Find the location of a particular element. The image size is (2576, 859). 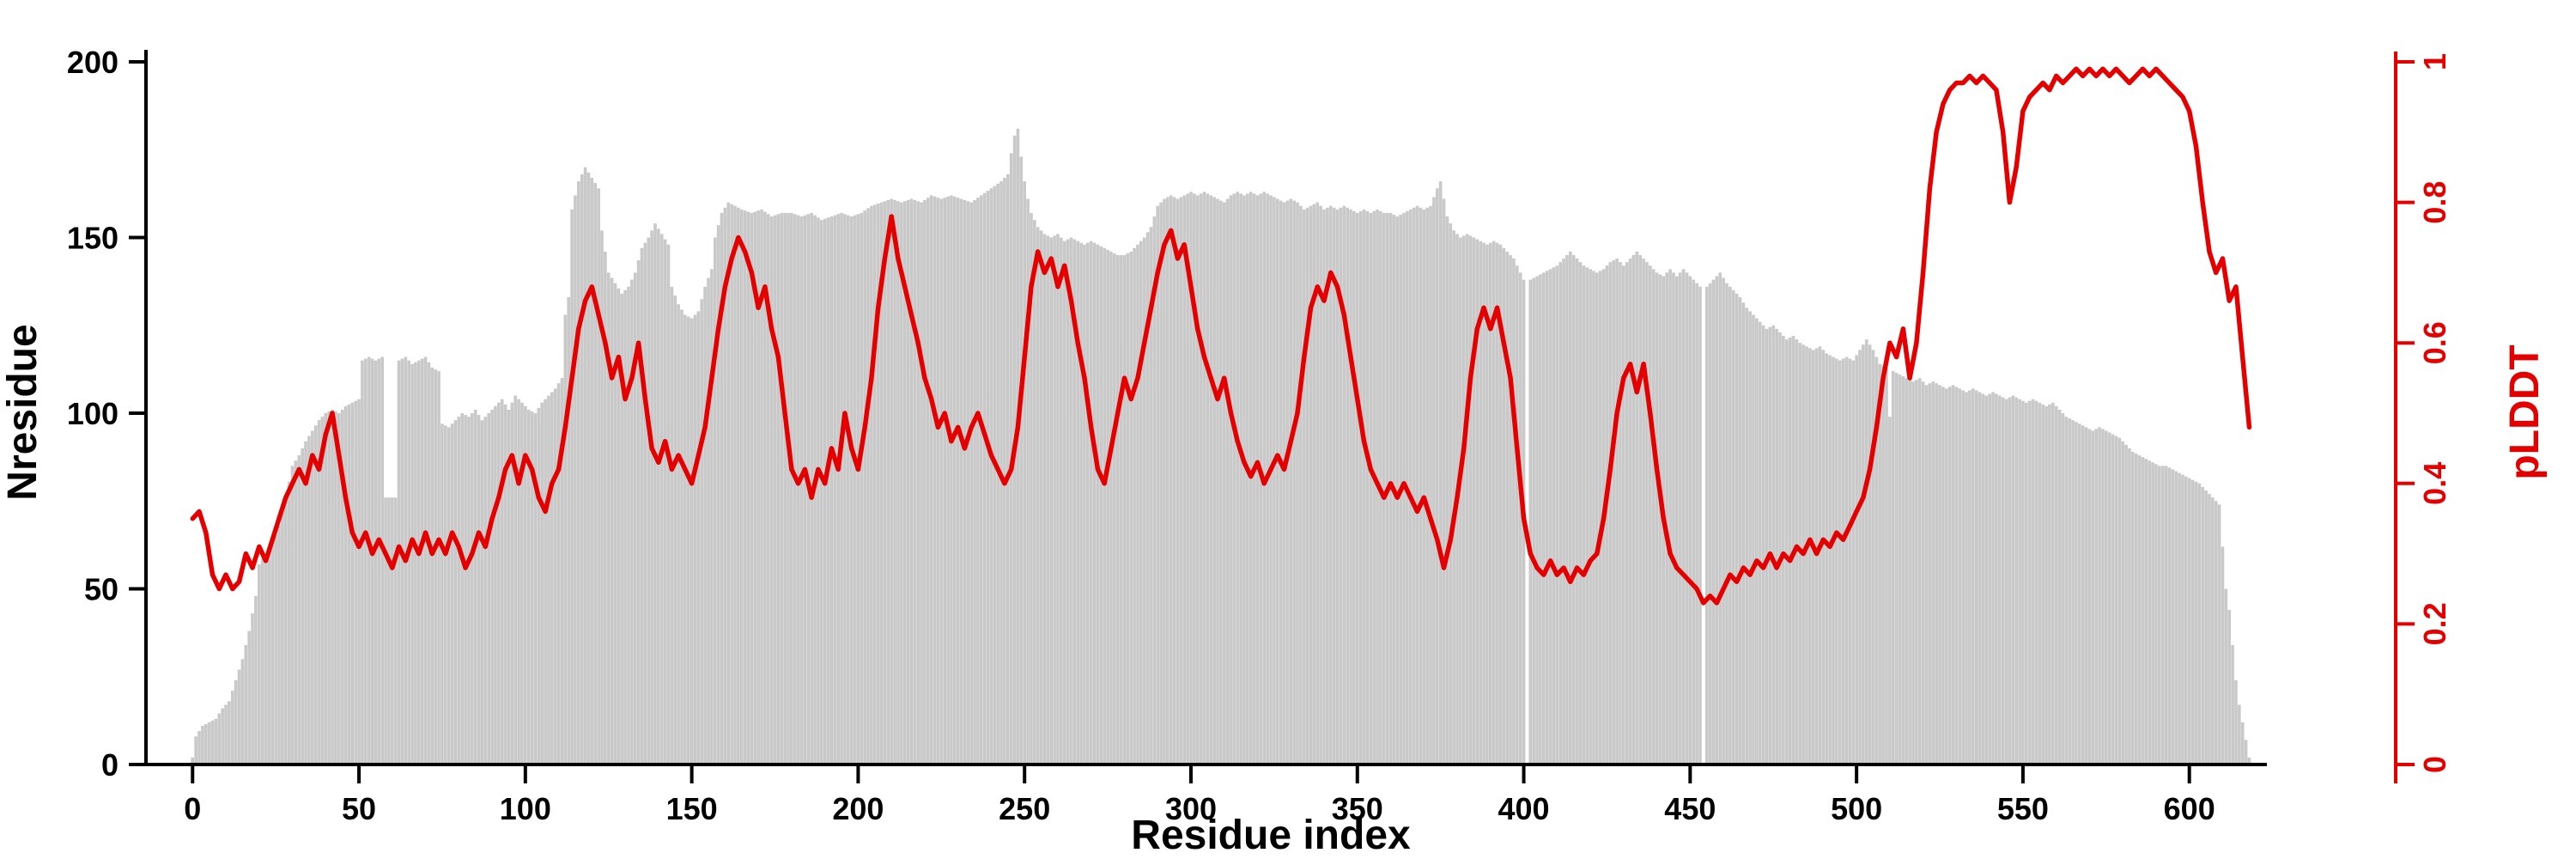

x-tick-label: 600 is located at coordinates (2189, 809).